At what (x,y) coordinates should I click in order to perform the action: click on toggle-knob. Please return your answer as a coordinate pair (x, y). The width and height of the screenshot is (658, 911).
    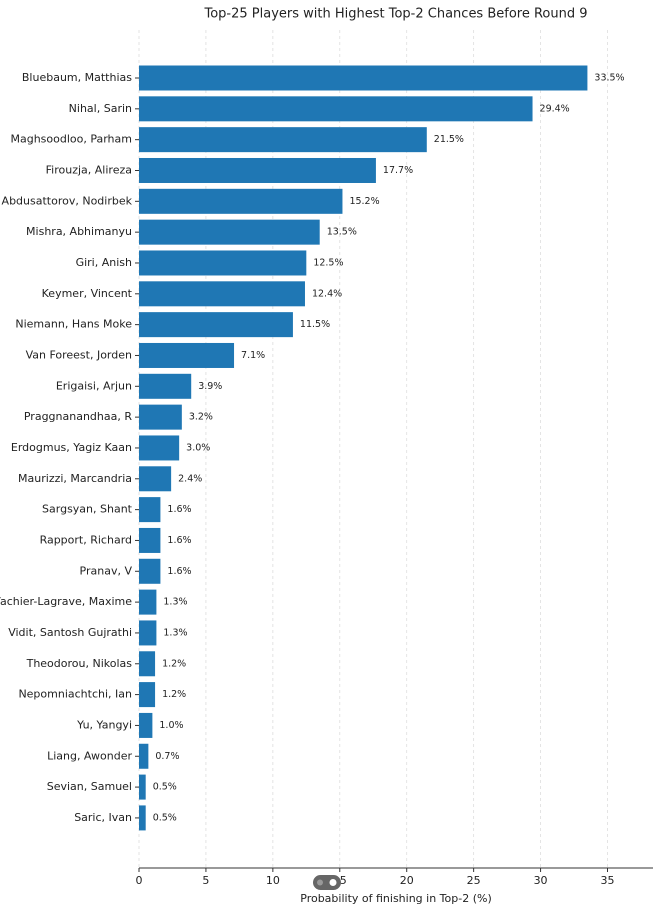
    Looking at the image, I should click on (333, 882).